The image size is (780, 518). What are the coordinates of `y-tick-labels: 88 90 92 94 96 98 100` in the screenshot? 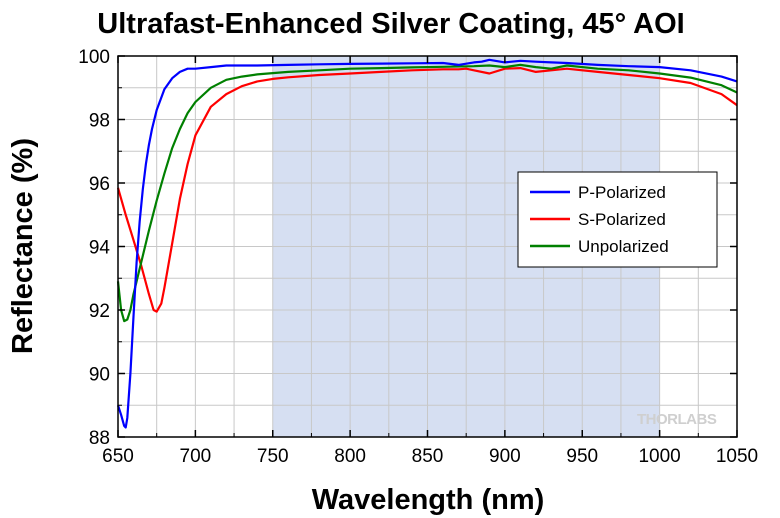 It's located at (94, 248).